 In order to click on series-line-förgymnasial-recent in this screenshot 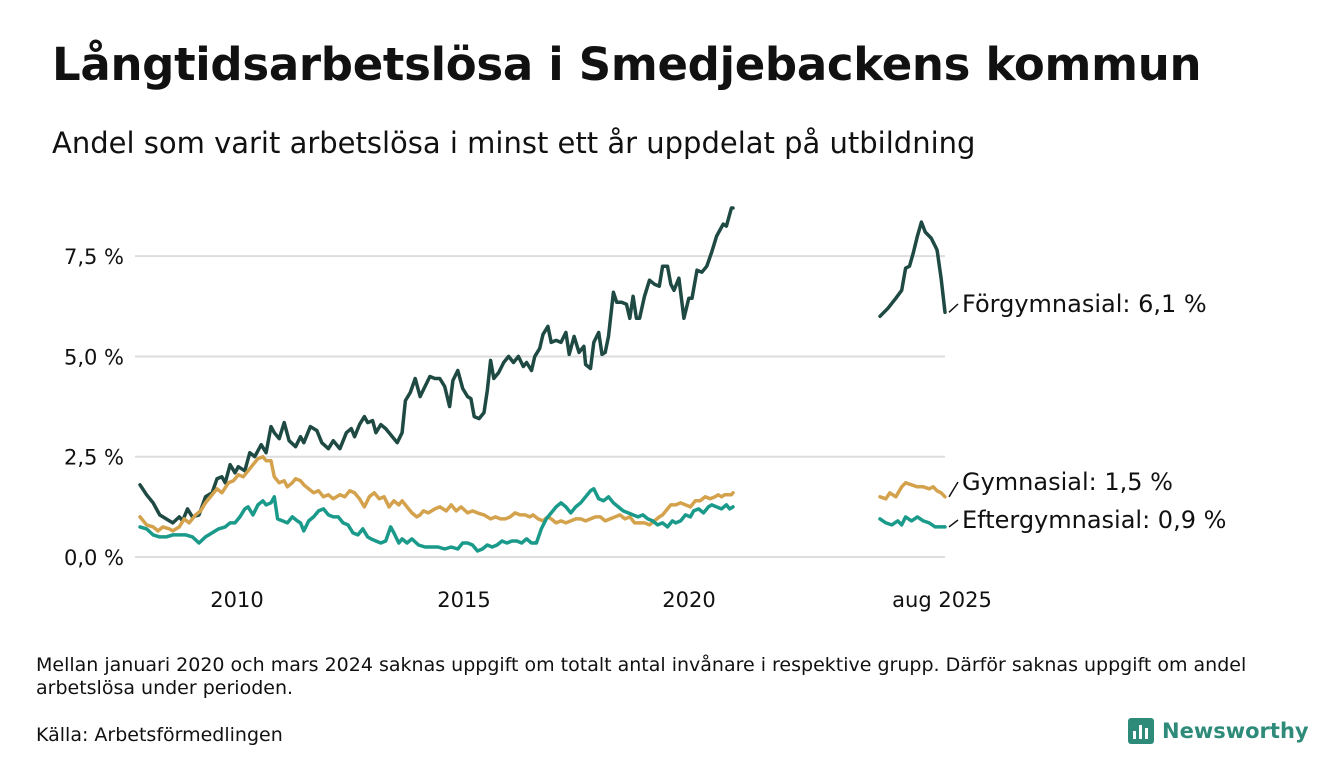, I will do `click(912, 269)`.